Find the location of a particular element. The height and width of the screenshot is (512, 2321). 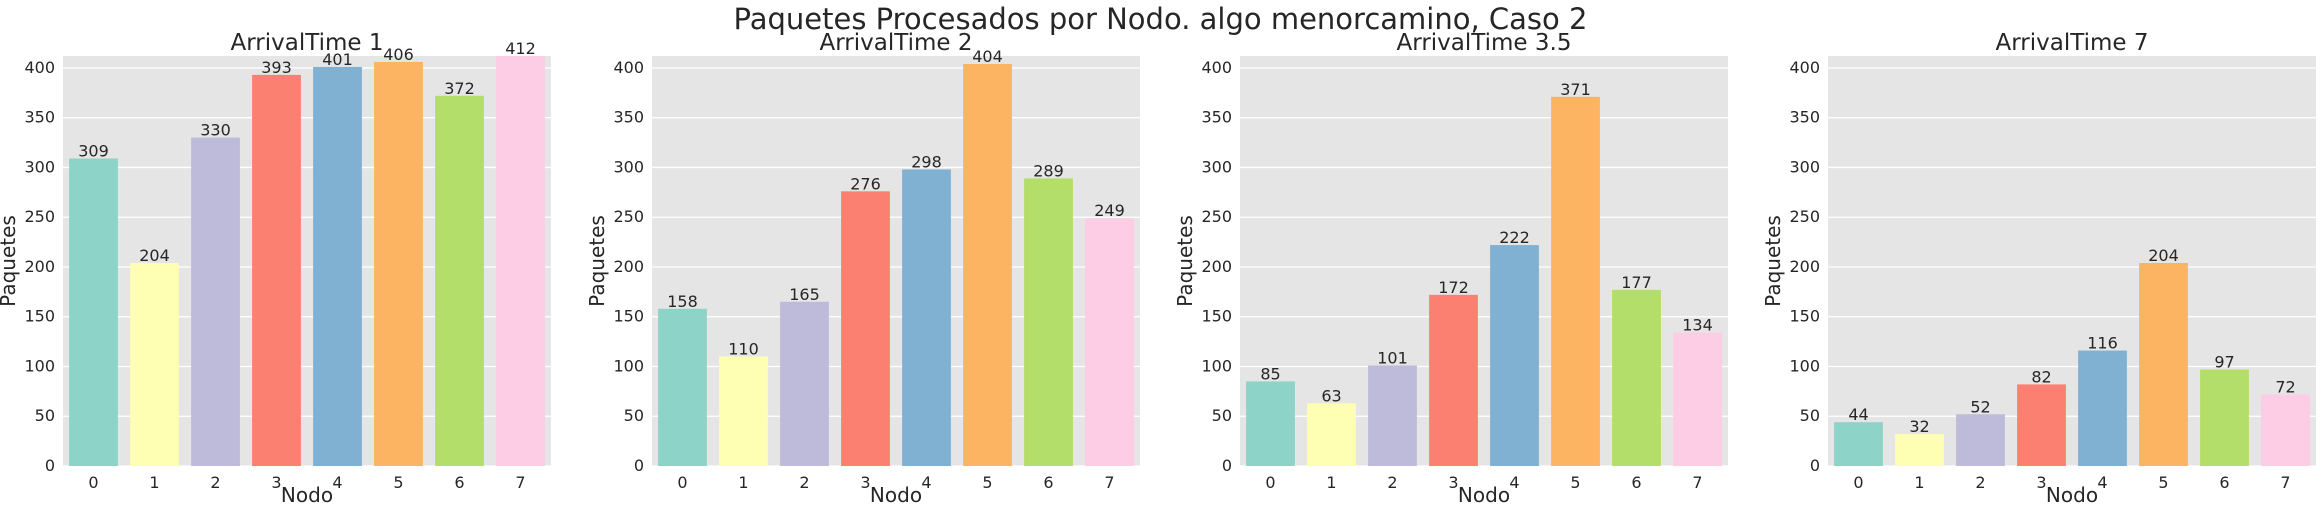

data-label: 165 is located at coordinates (804, 294).